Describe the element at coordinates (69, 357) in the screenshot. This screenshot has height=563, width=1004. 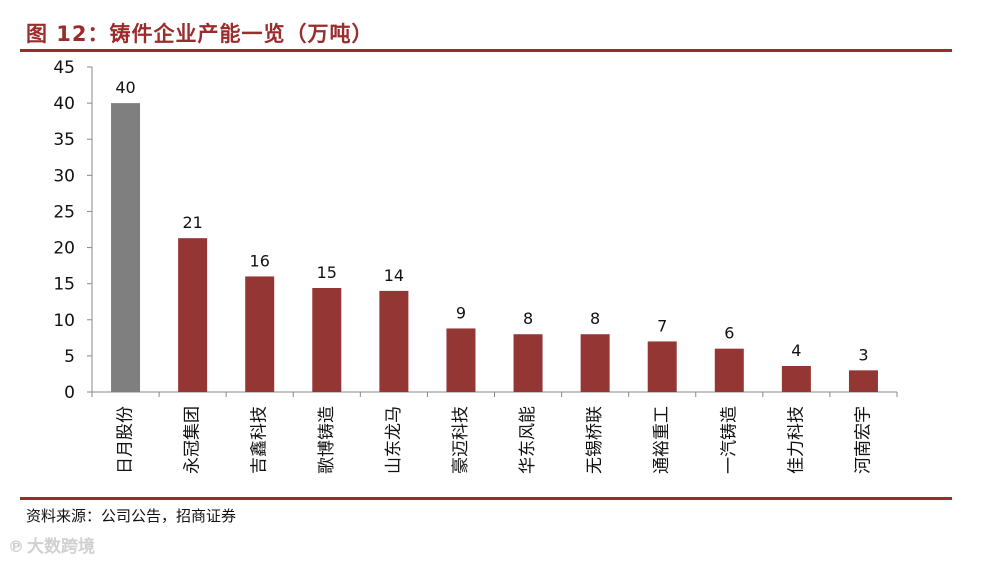
I see `y-tick-label: 5` at that location.